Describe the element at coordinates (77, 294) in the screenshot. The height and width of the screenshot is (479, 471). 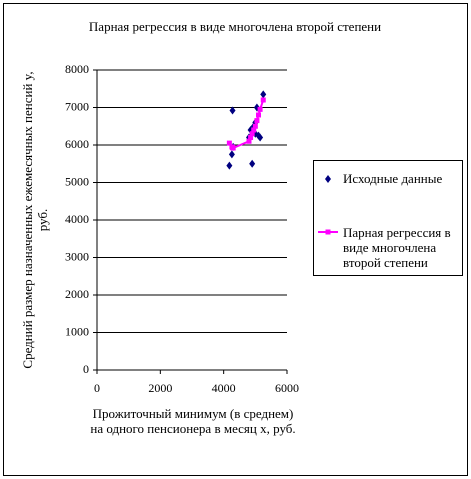
I see `y-tick-label: 2000` at that location.